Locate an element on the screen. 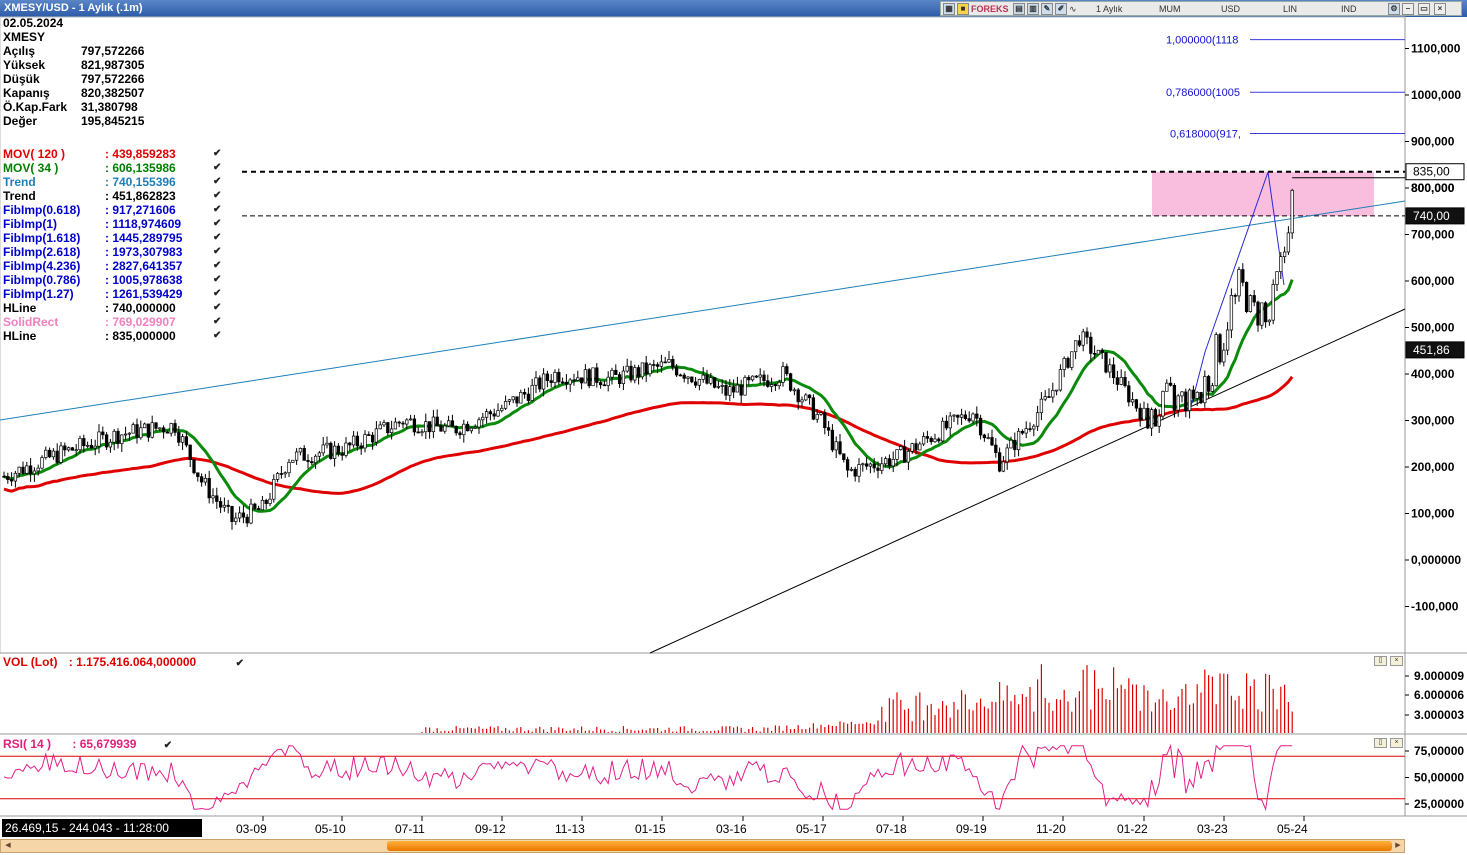 The height and width of the screenshot is (855, 1467). scale-select: LIN is located at coordinates (1290, 9).